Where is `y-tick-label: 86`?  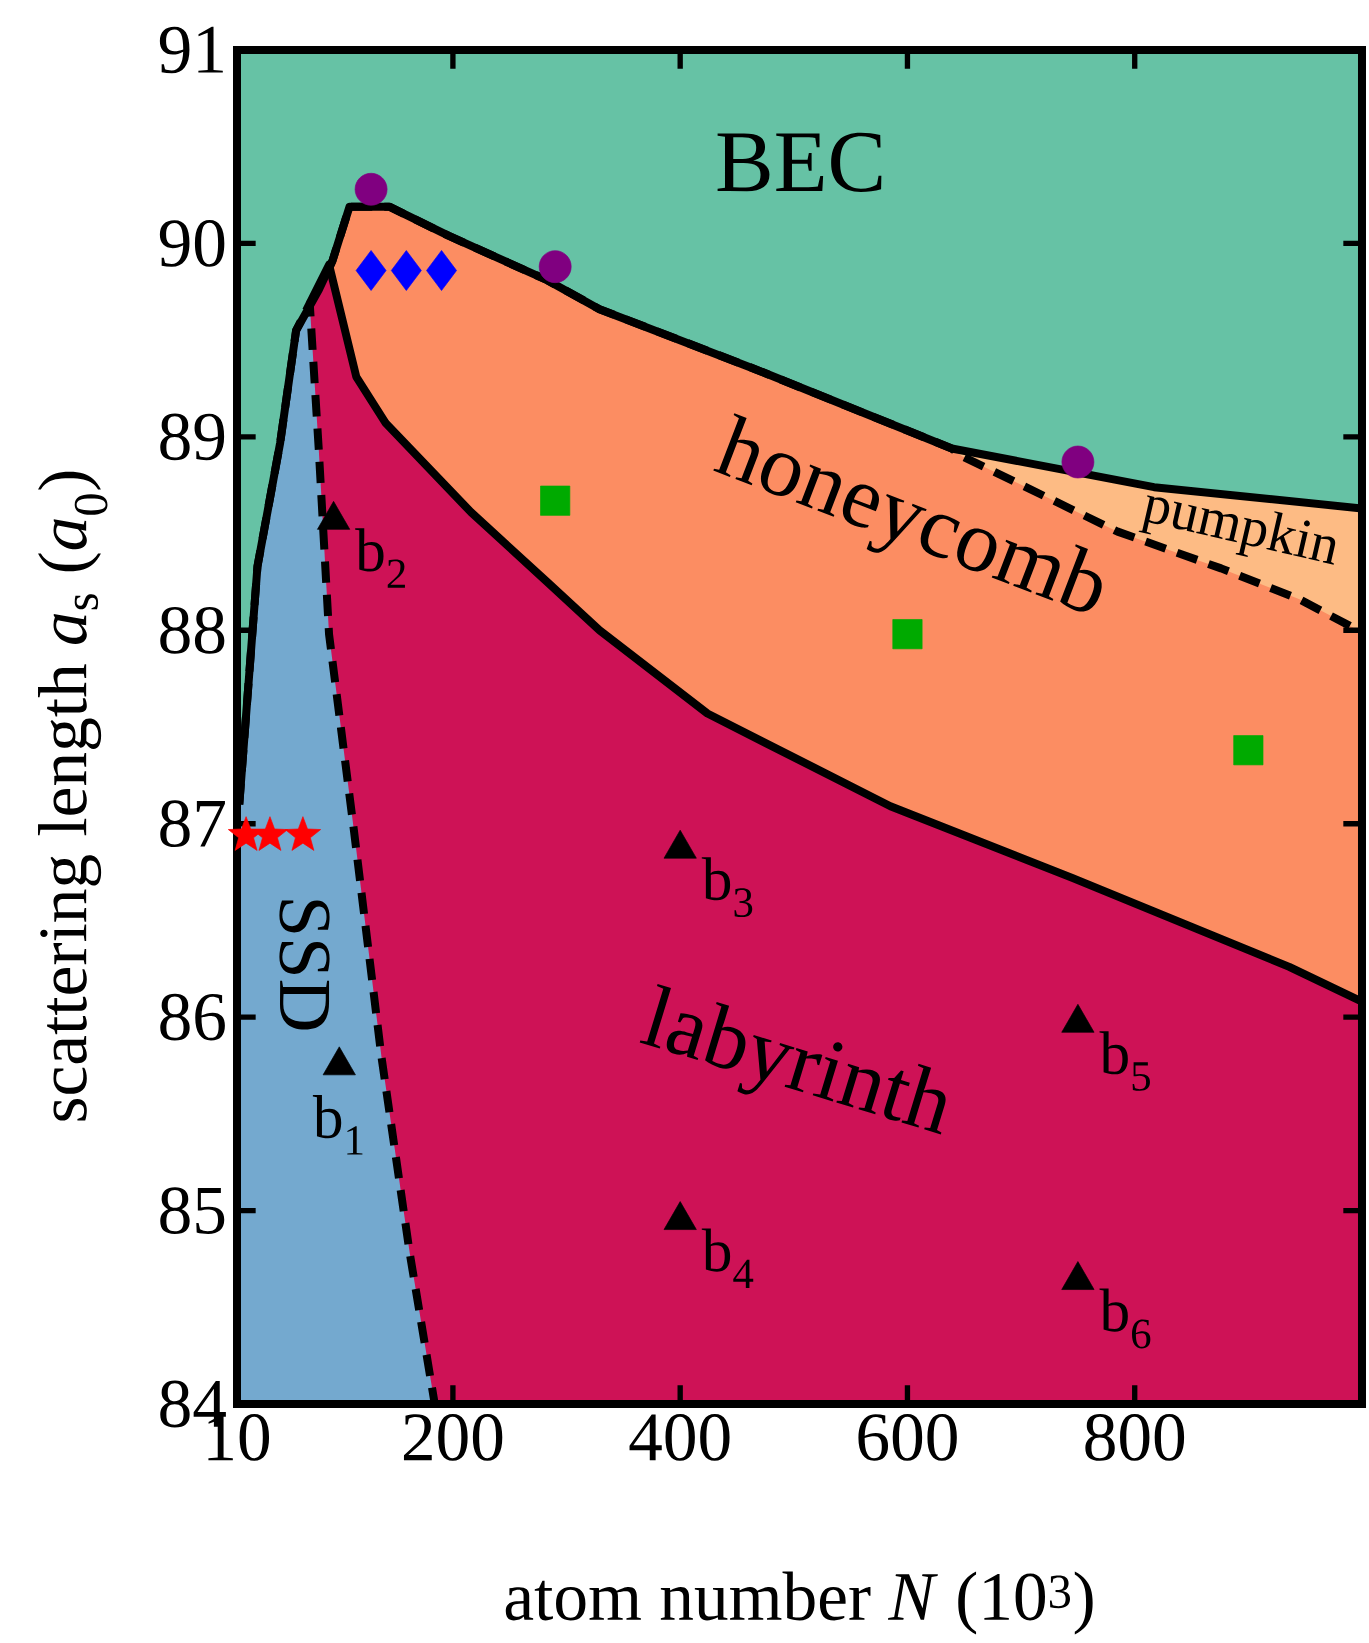
y-tick-label: 86 is located at coordinates (192, 1017).